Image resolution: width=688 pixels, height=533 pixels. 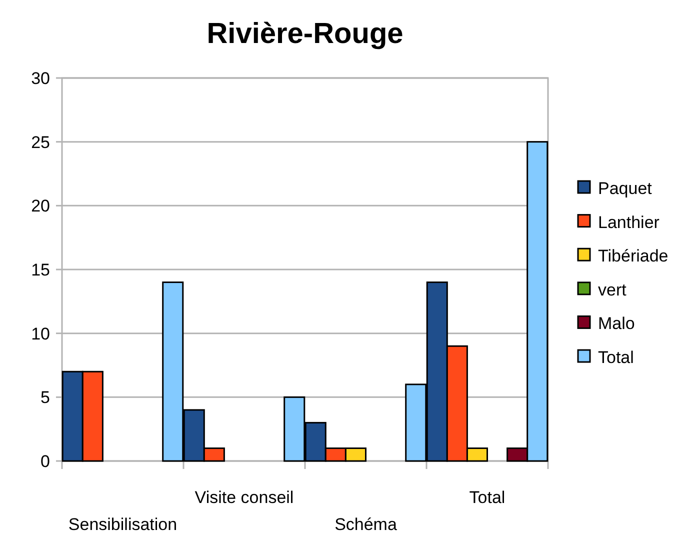 I want to click on y-tick-label: 25, so click(x=40, y=142).